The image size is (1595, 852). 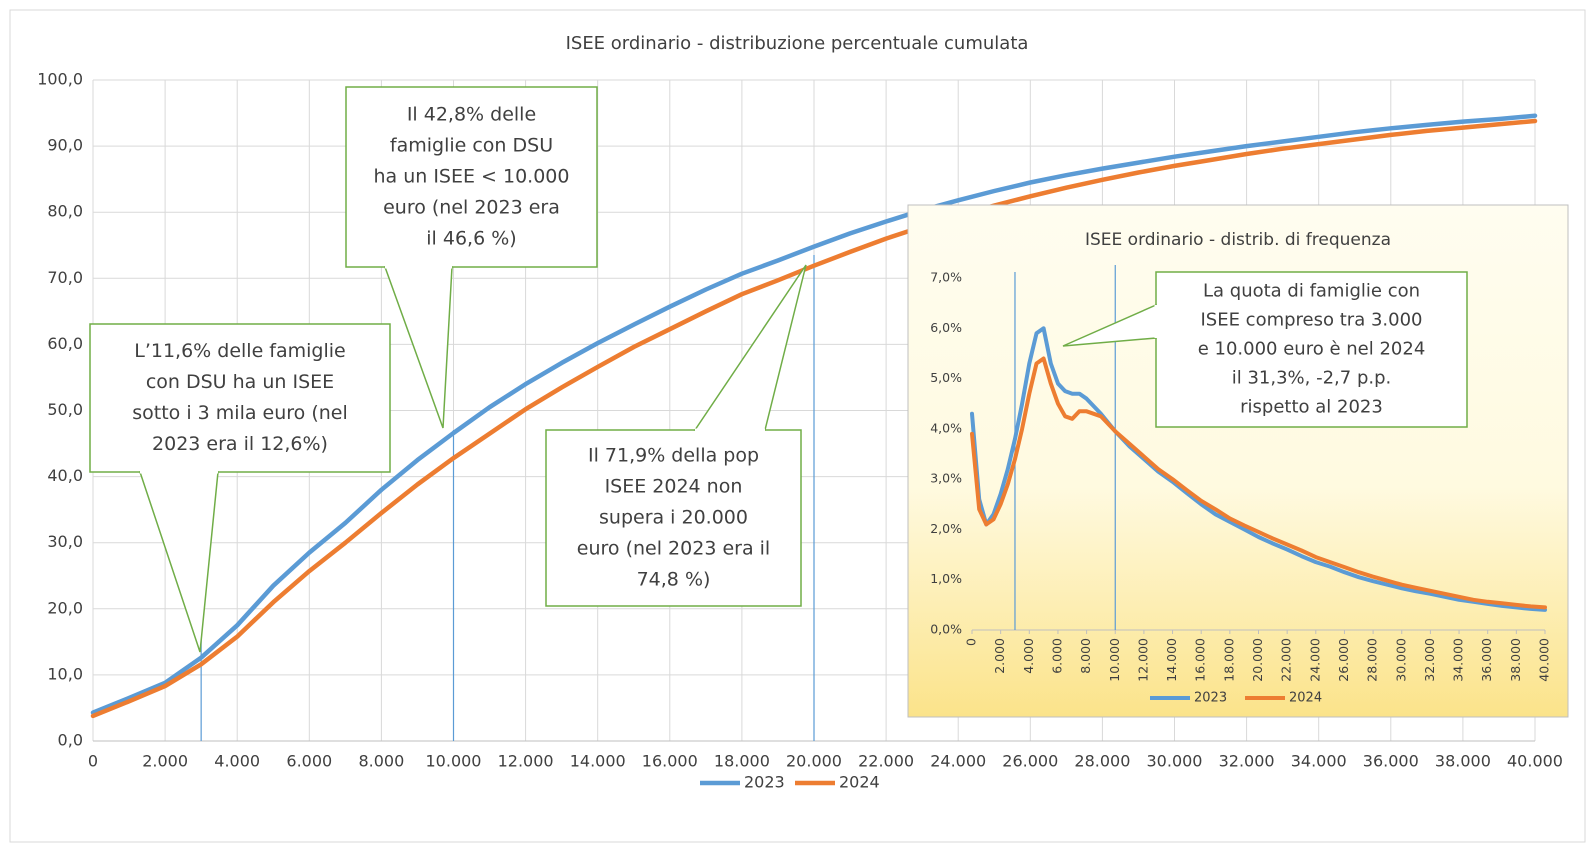 What do you see at coordinates (65, 607) in the screenshot?
I see `y-tick-label: 20,0` at bounding box center [65, 607].